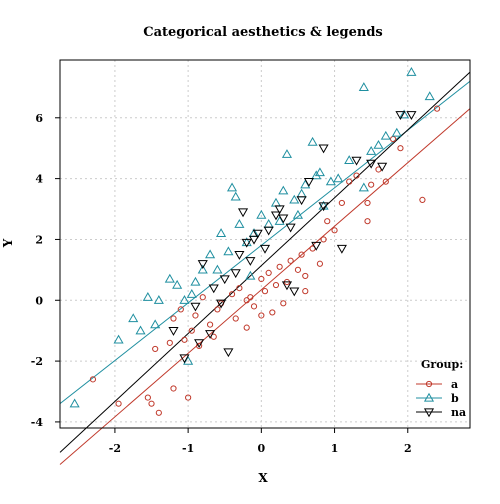 This screenshot has height=504, width=500. Describe the element at coordinates (188, 448) in the screenshot. I see `x-tick-label: -1` at that location.